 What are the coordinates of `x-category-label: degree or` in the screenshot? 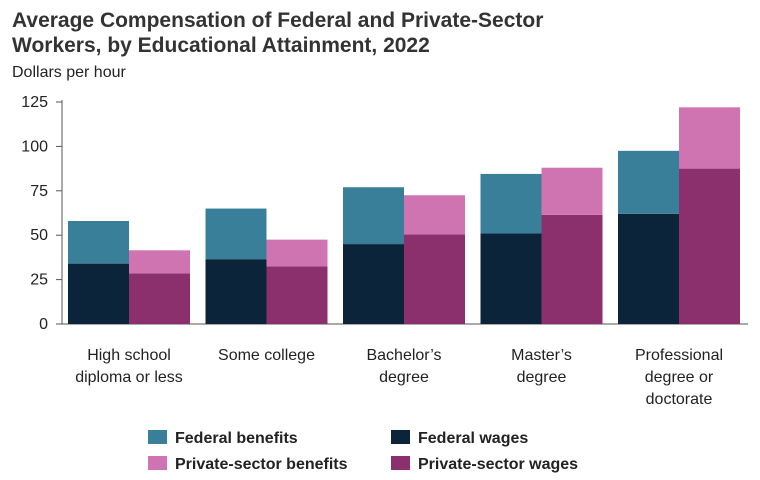 It's located at (679, 377).